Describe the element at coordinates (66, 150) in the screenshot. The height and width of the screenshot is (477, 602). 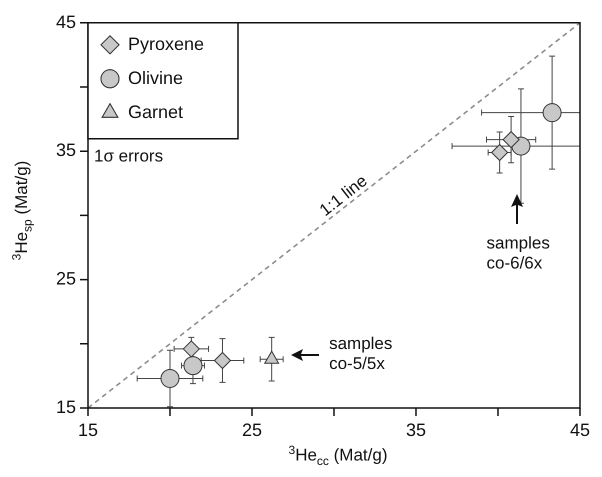
I see `y-tick-label: 35` at that location.